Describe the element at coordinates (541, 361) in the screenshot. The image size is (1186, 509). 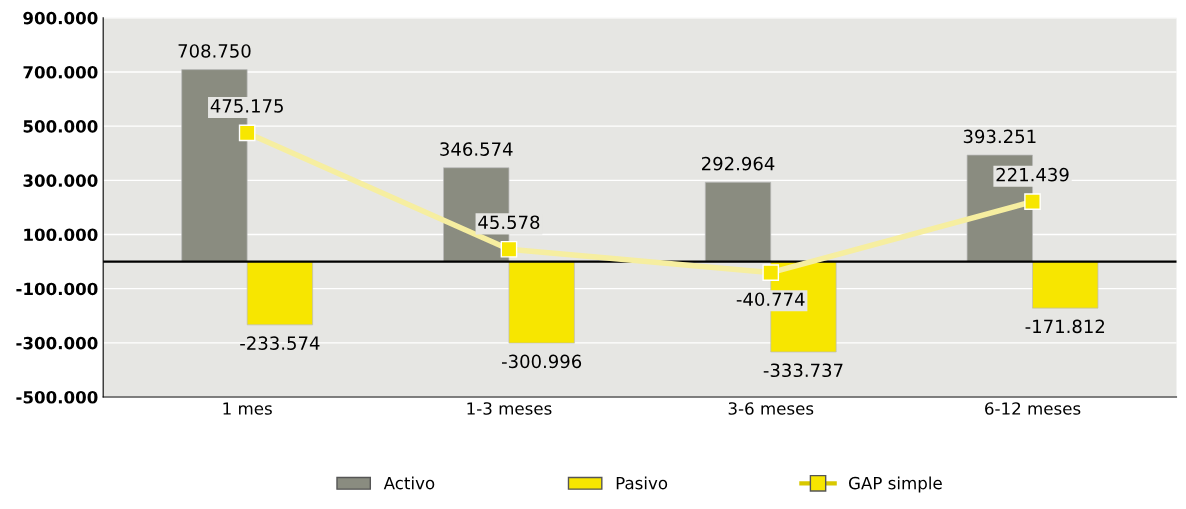
I see `data-label: -300.996` at that location.